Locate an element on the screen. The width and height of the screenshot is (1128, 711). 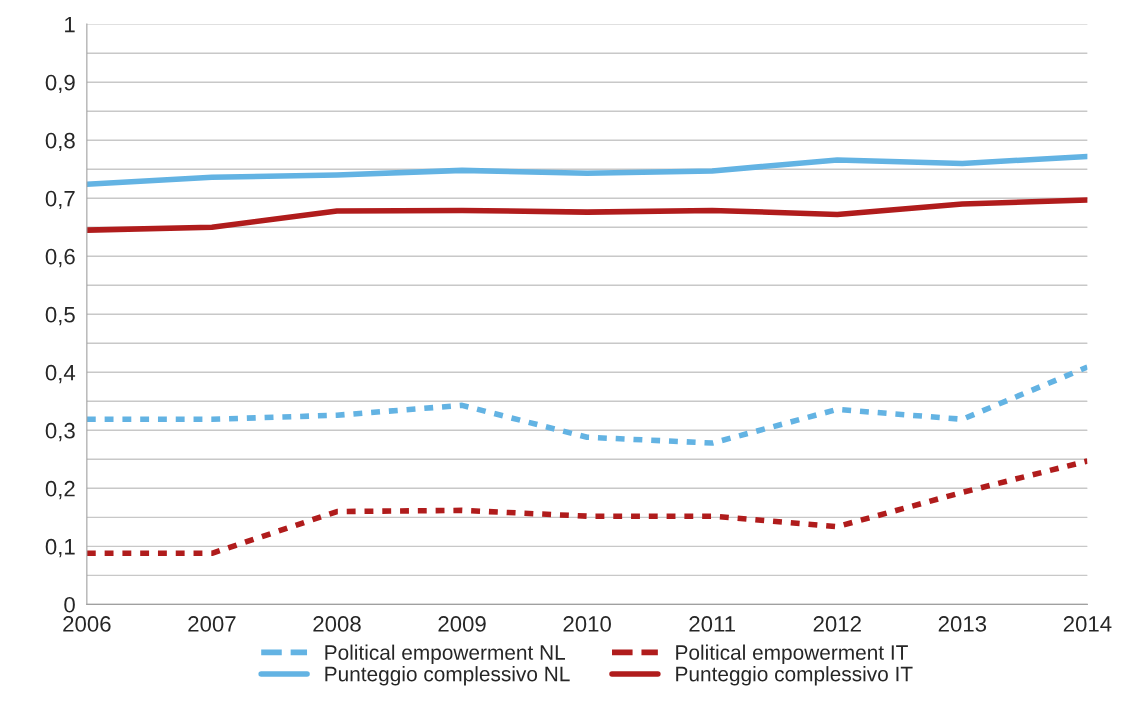
x-tick-label: 2009 is located at coordinates (462, 624).